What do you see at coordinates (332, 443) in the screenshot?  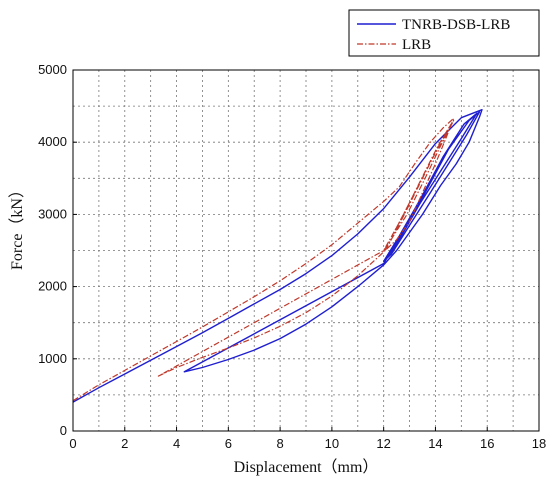 I see `x-tick-label: 10` at bounding box center [332, 443].